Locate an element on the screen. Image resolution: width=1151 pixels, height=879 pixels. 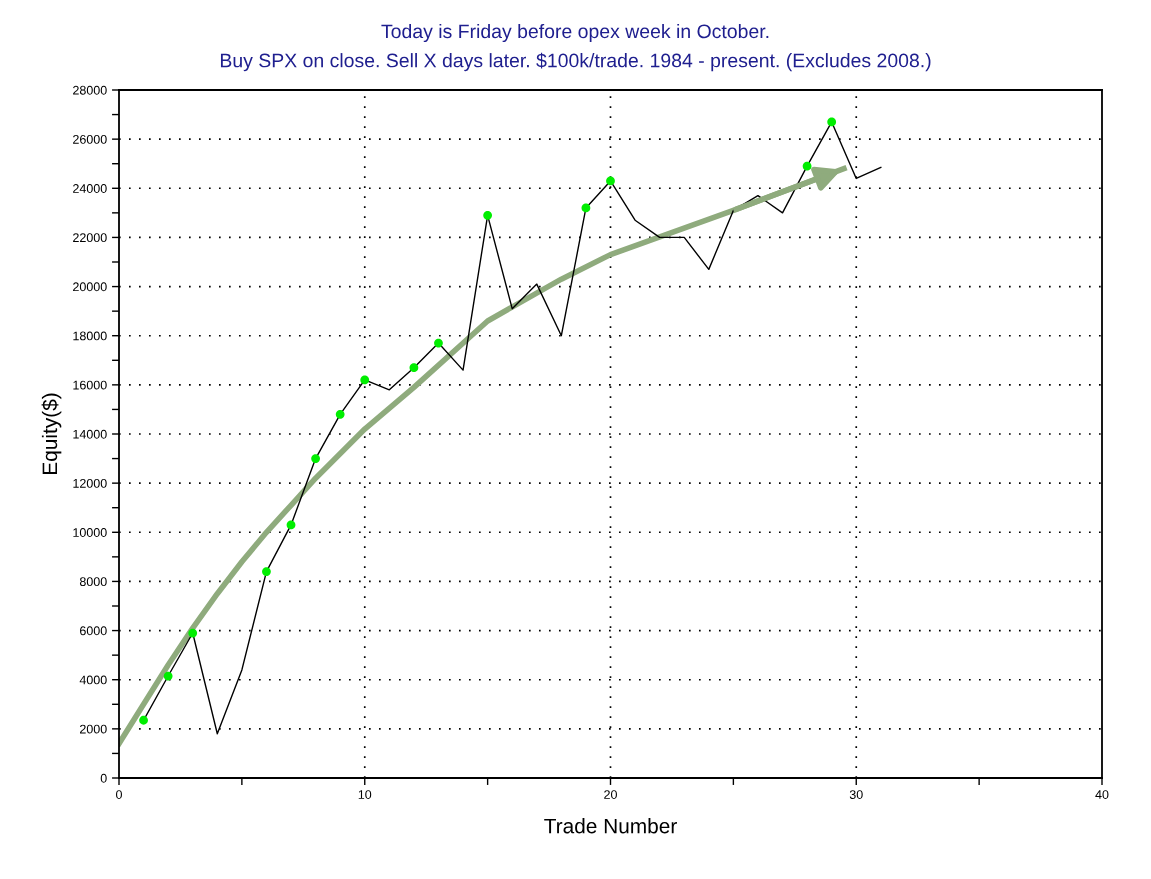
y-tick-label: 26000 is located at coordinates (90, 139).